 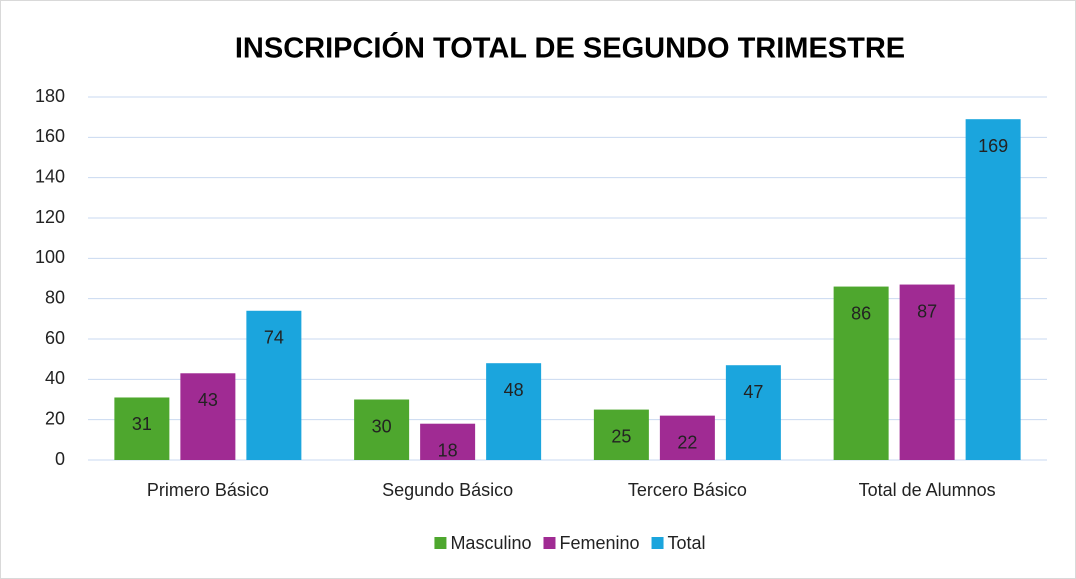 What do you see at coordinates (447, 490) in the screenshot?
I see `x-tick-label: Segundo Básico` at bounding box center [447, 490].